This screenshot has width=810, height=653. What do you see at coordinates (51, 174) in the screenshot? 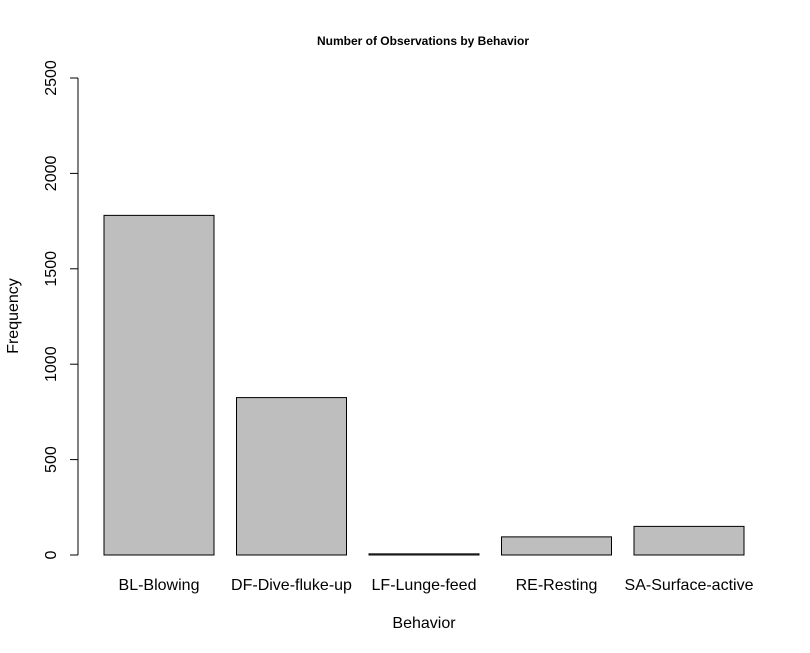
I see `y-tick-label: 2000` at bounding box center [51, 174].